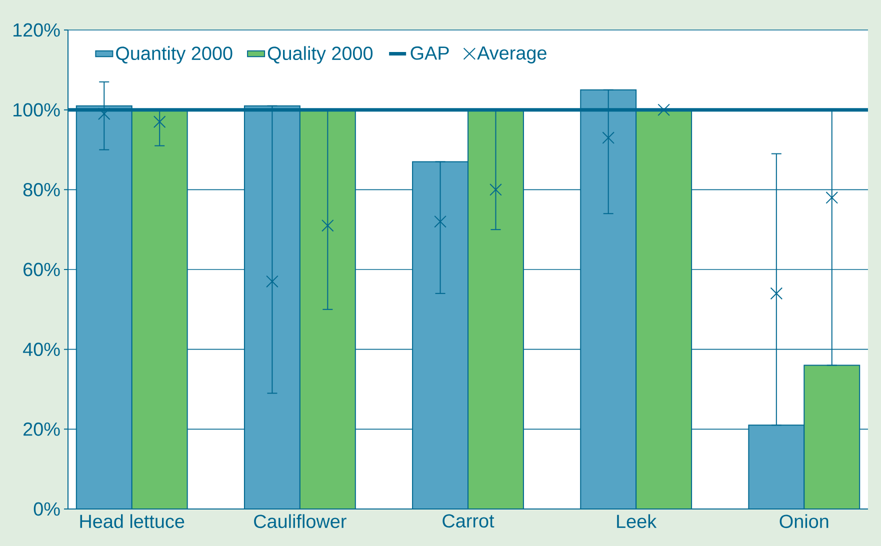 The width and height of the screenshot is (881, 546). I want to click on y-tick-label: 120%, so click(37, 30).